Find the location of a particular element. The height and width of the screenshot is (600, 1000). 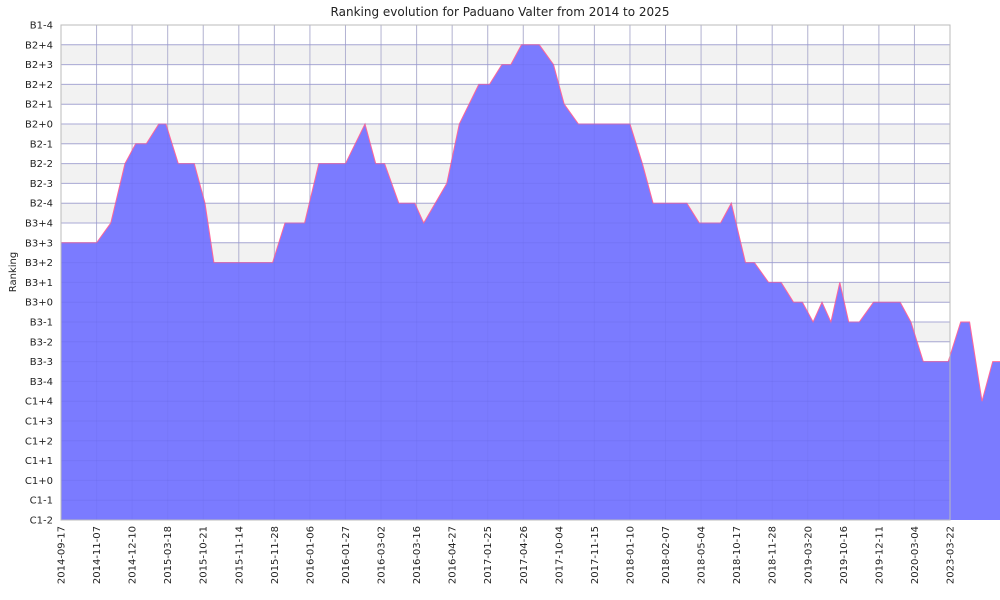

x-tick-label: 2018-05-04 is located at coordinates (702, 555).